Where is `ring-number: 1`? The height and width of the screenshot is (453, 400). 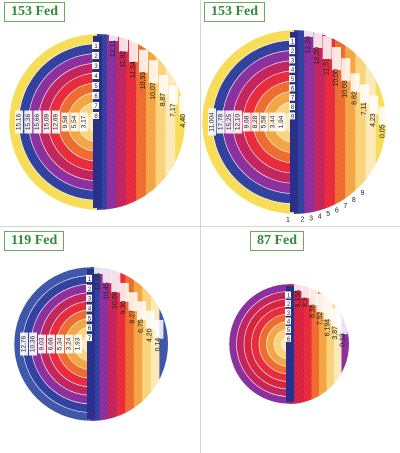 ring-number: 1 is located at coordinates (293, 43).